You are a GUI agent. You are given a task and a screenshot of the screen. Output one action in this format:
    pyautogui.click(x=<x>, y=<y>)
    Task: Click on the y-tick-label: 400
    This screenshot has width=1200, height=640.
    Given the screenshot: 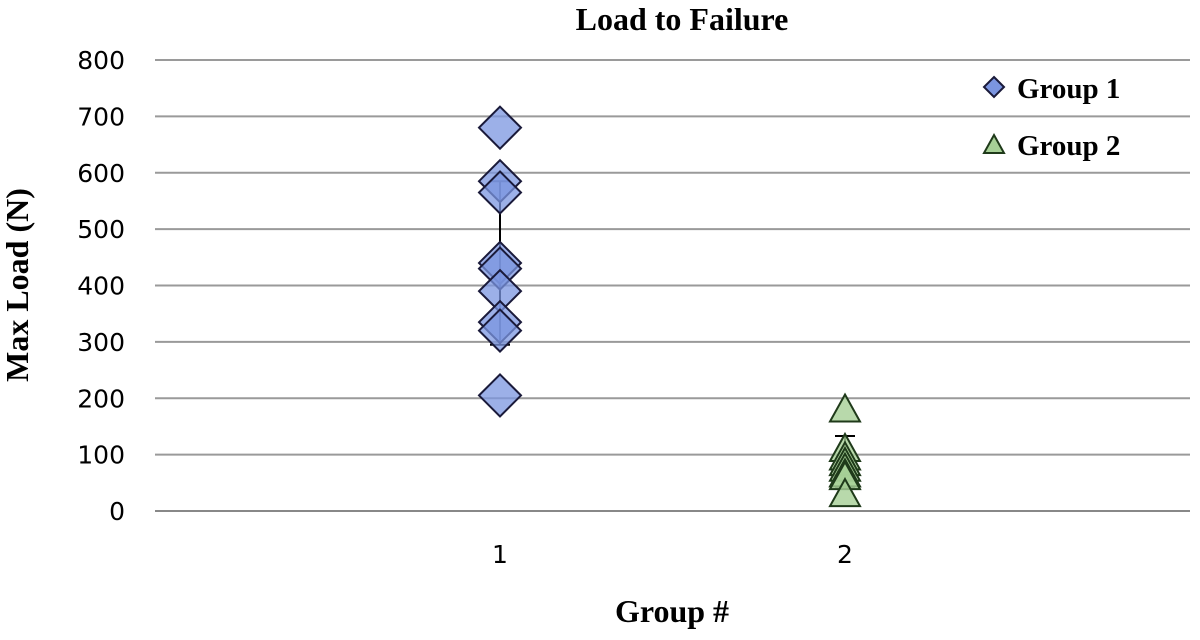 What is the action you would take?
    pyautogui.click(x=101, y=286)
    